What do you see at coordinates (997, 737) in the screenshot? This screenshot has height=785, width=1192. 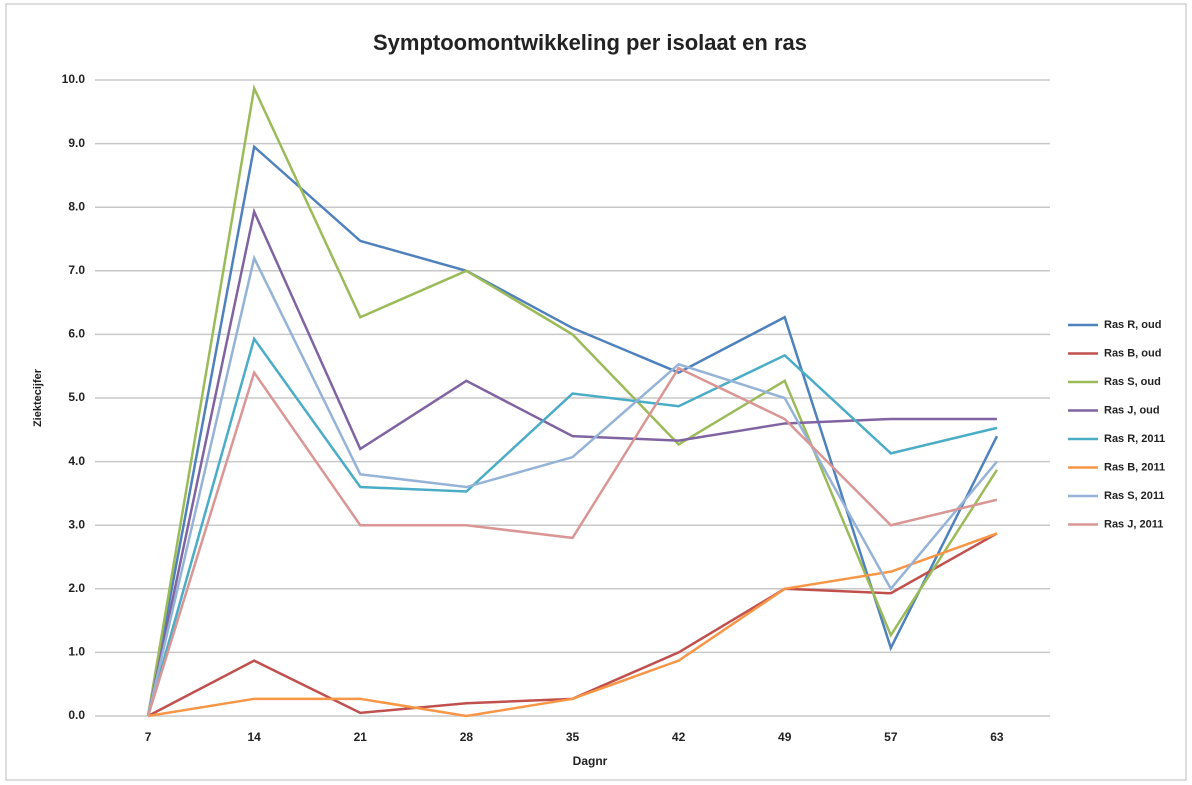 I see `x-tick-label: 63` at bounding box center [997, 737].